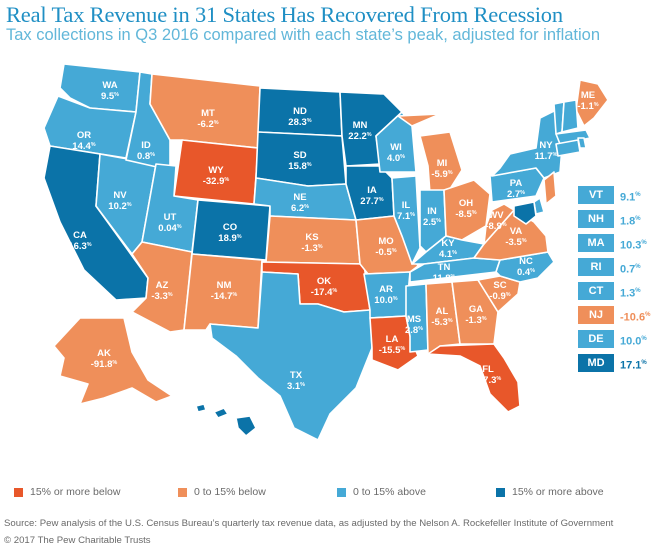 The width and height of the screenshot is (660, 551). Describe the element at coordinates (383, 300) in the screenshot. I see `state-value: 10.0` at that location.